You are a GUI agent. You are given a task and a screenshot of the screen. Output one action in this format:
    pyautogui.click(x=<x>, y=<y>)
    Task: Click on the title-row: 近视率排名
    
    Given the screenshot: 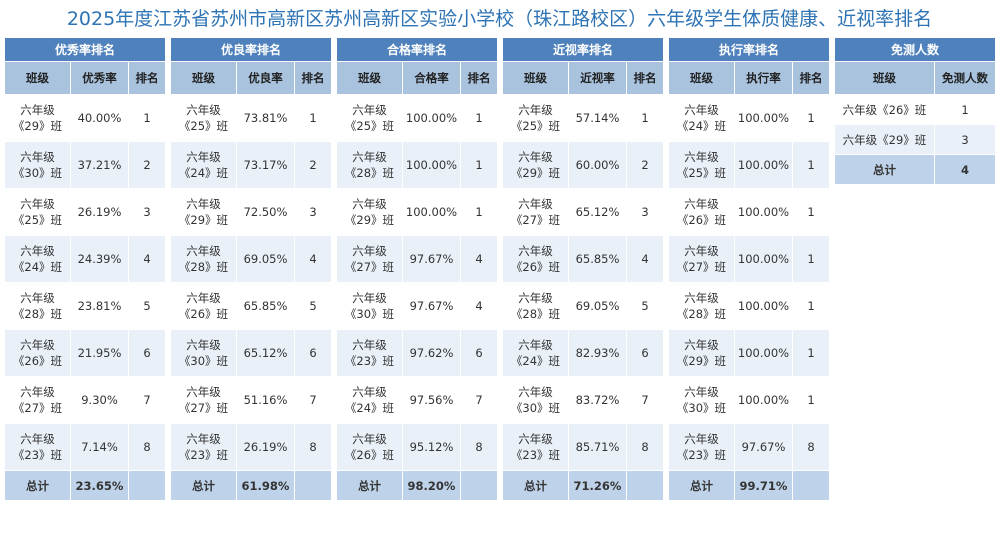 What is the action you would take?
    pyautogui.click(x=583, y=49)
    